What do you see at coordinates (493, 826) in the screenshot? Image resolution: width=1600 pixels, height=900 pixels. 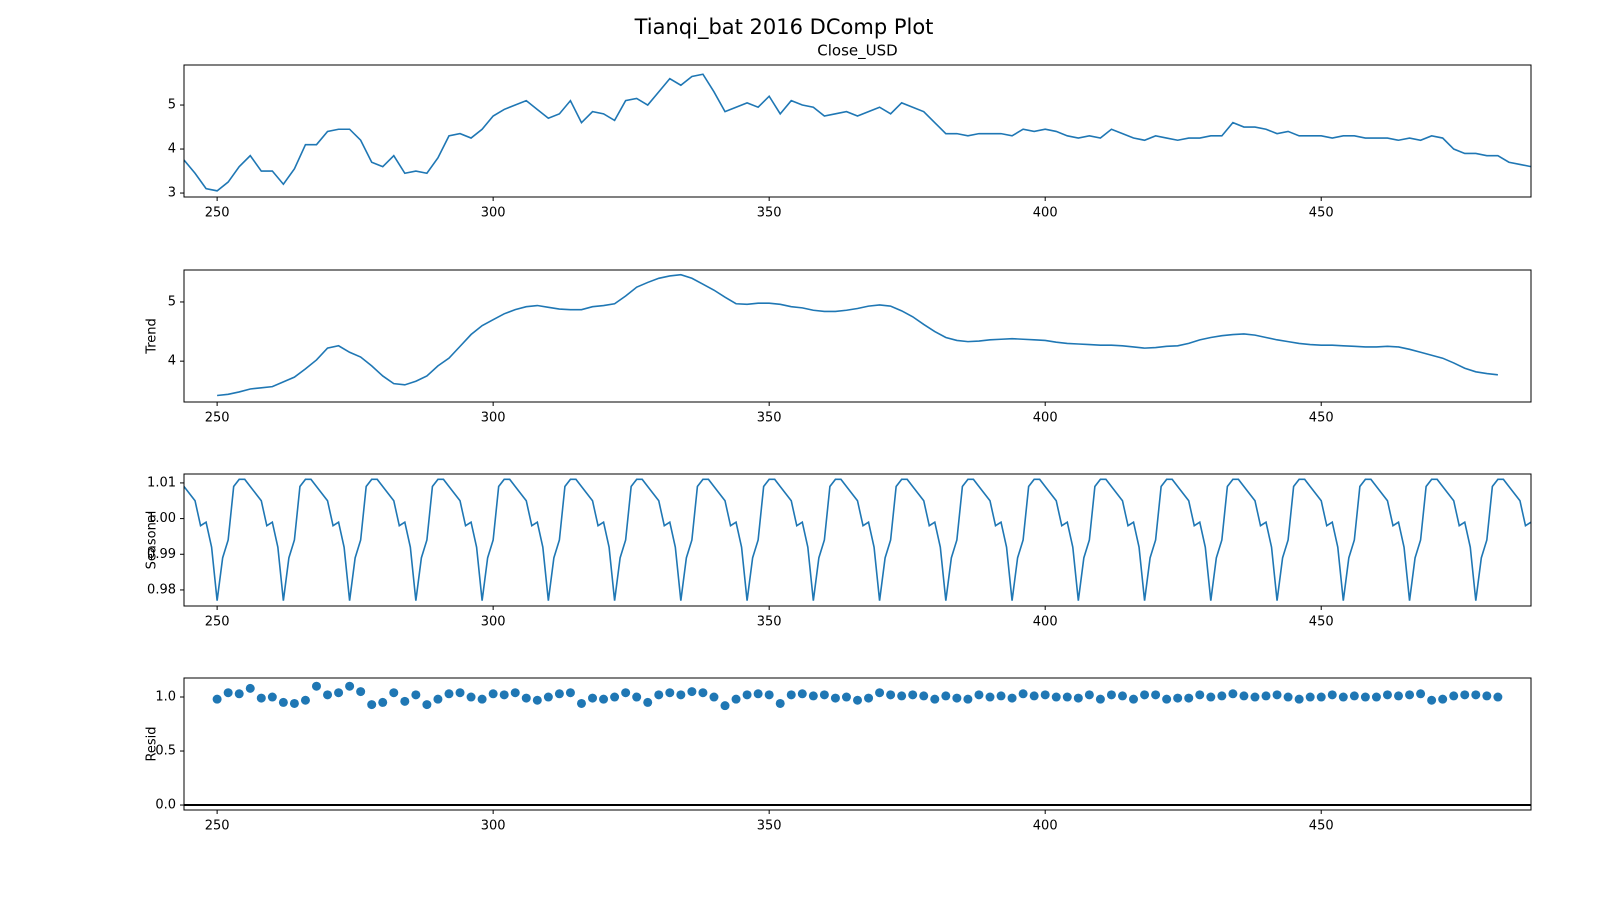 I see `x-tick-label: 300` at bounding box center [493, 826].